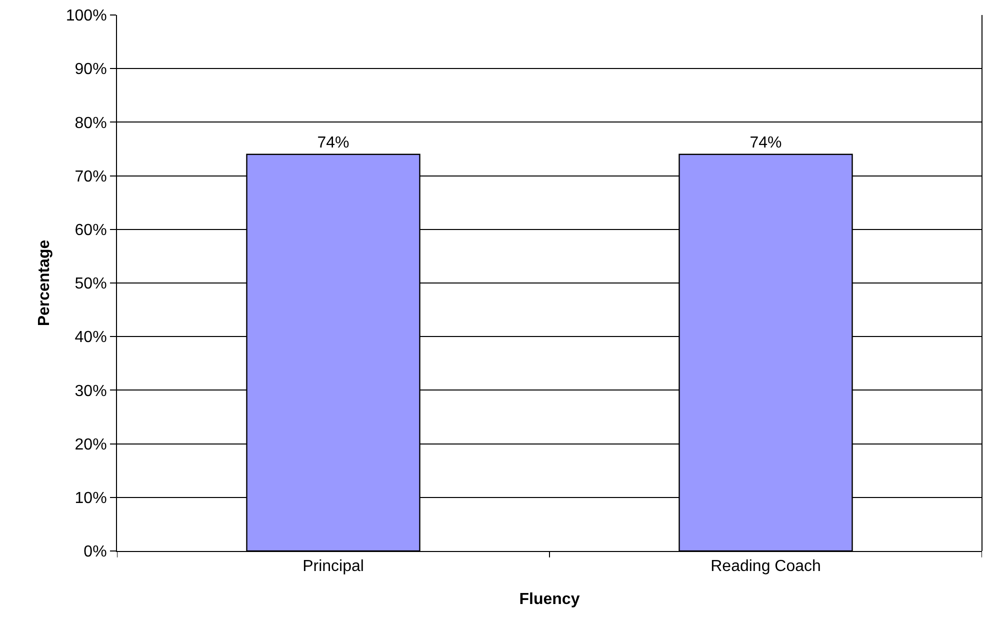 The height and width of the screenshot is (636, 984). What do you see at coordinates (90, 391) in the screenshot?
I see `y-tick-label: 30%` at bounding box center [90, 391].